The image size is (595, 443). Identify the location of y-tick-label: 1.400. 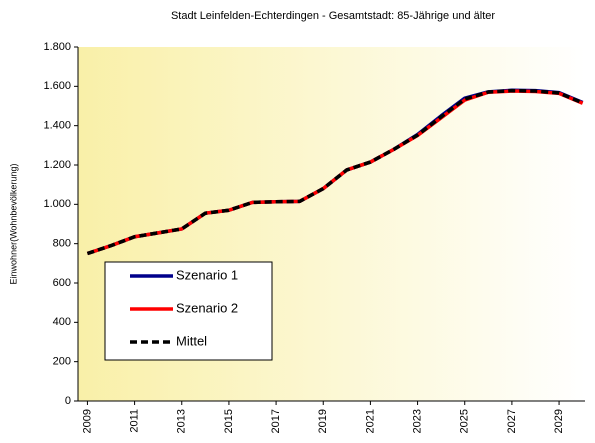
(57, 126).